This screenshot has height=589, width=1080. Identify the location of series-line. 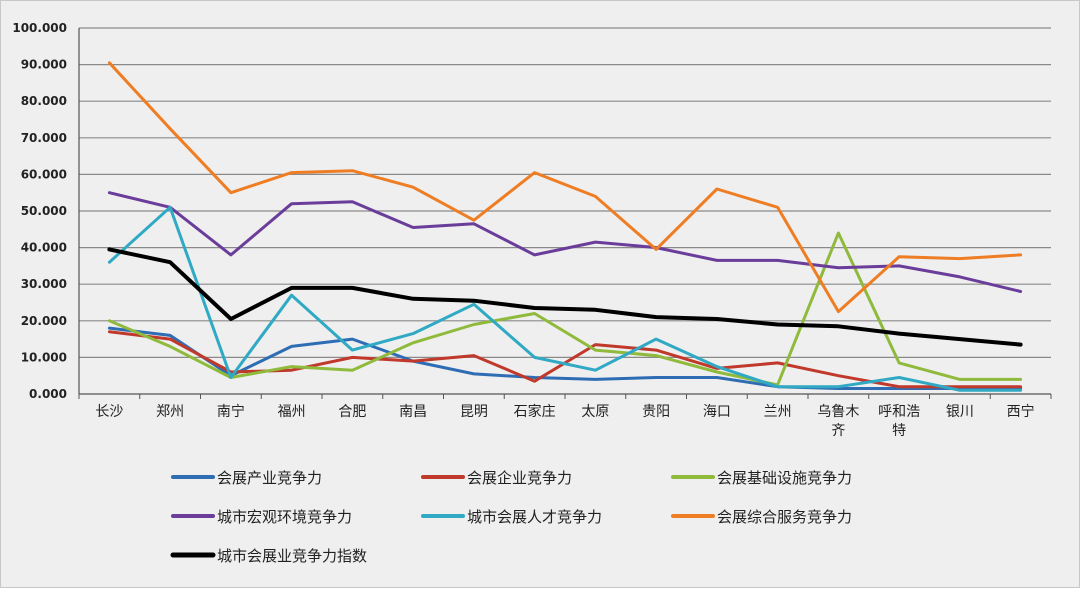
(564, 242).